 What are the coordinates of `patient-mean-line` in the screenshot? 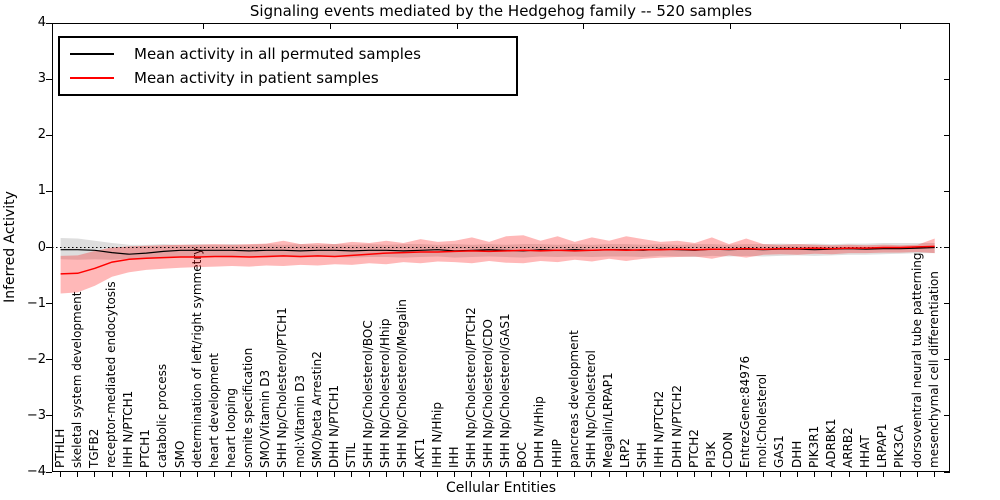 It's located at (497, 260).